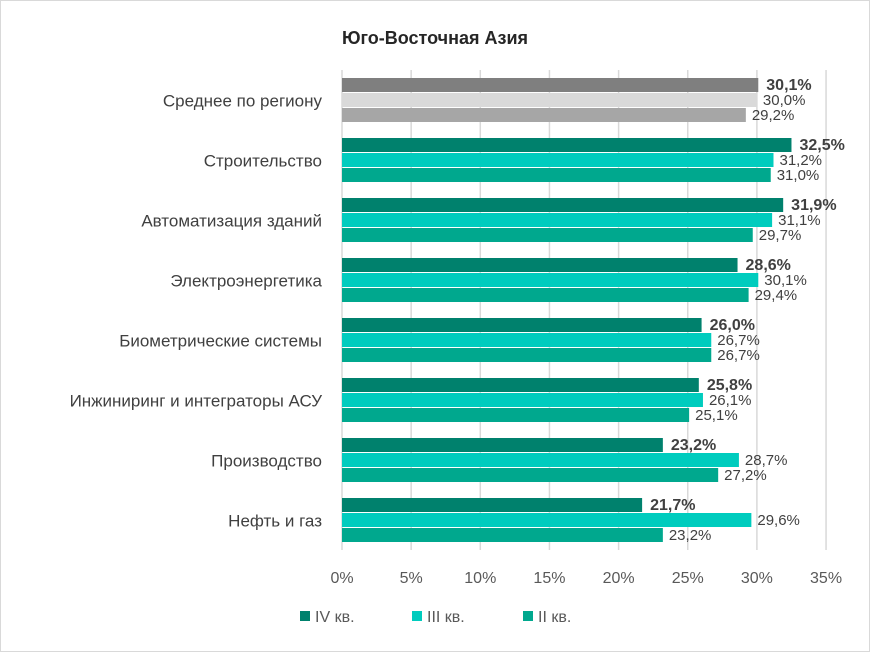 Image resolution: width=870 pixels, height=652 pixels. I want to click on data-label: 26,1%, so click(730, 400).